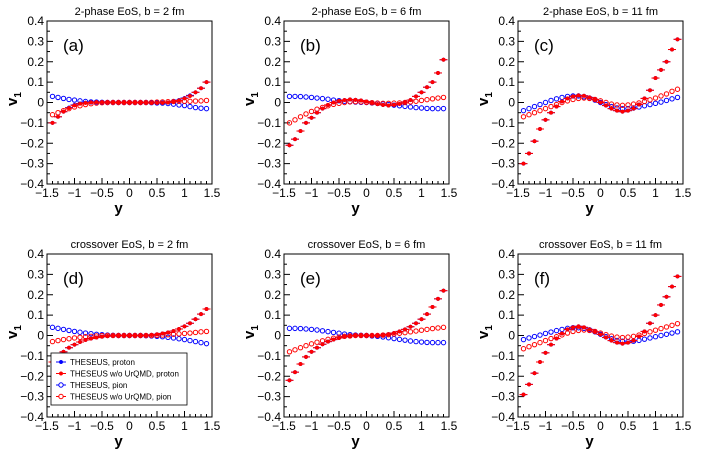  What do you see at coordinates (367, 245) in the screenshot?
I see `panel-title: crossover EoS, b = 6 fm` at bounding box center [367, 245].